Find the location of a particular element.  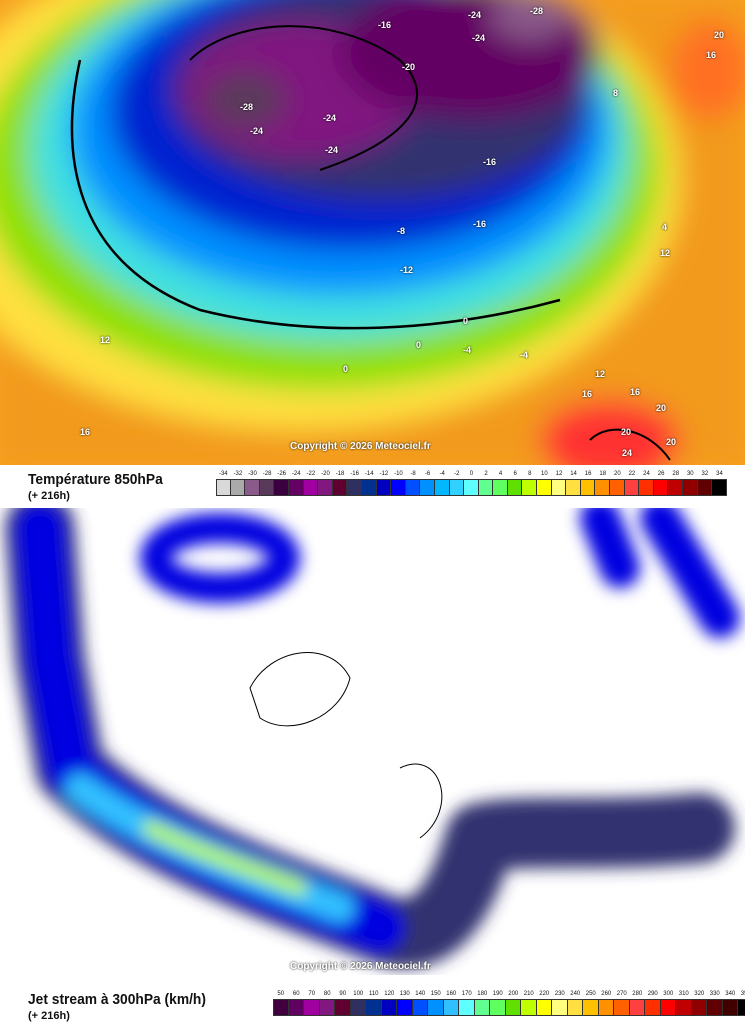

legend-entry: 150 is located at coordinates (436, 1002).